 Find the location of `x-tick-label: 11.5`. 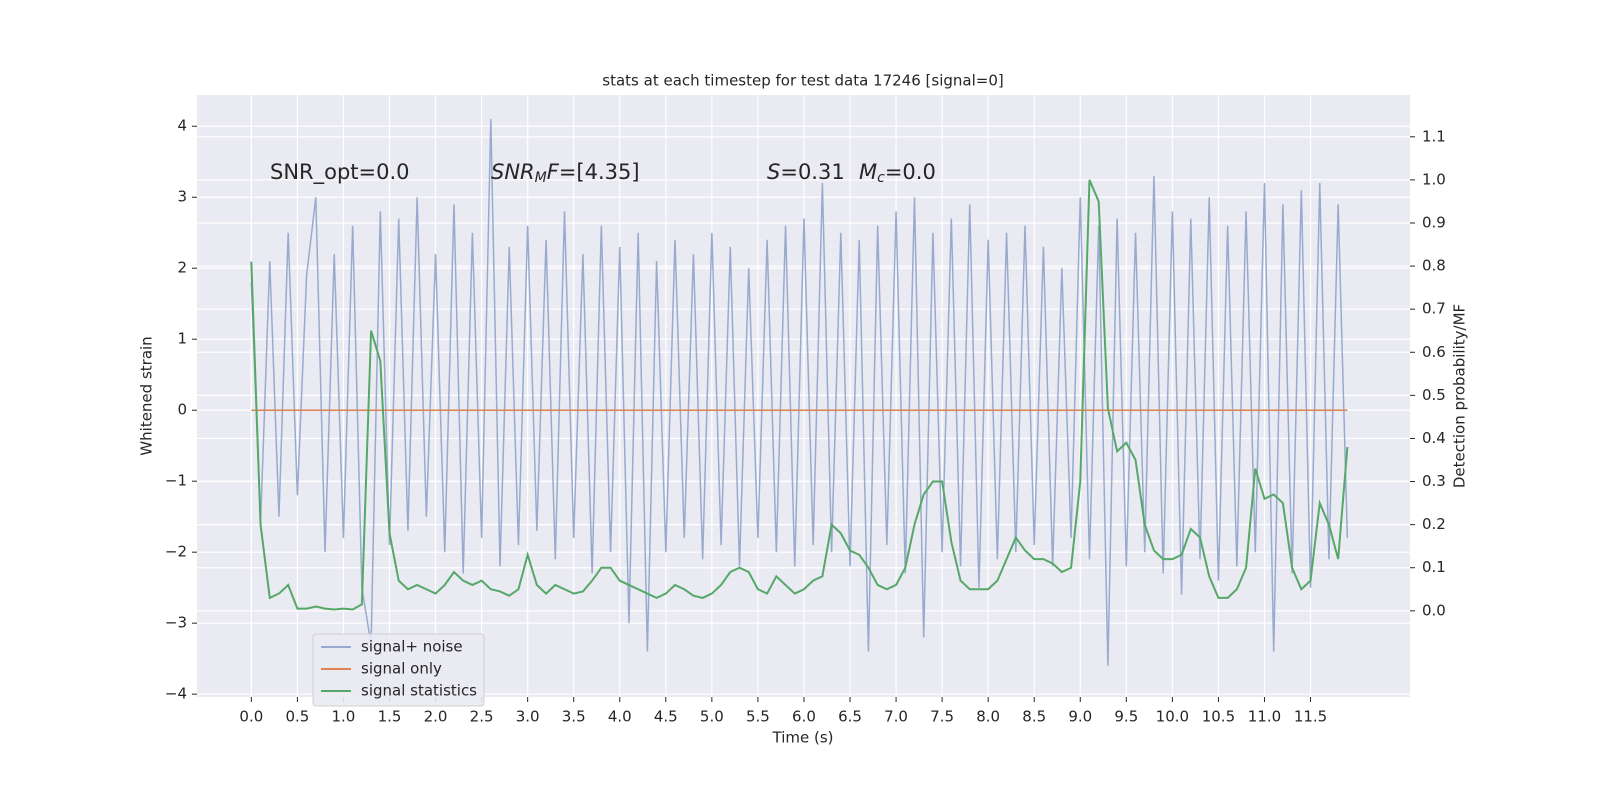

x-tick-label: 11.5 is located at coordinates (1310, 717).